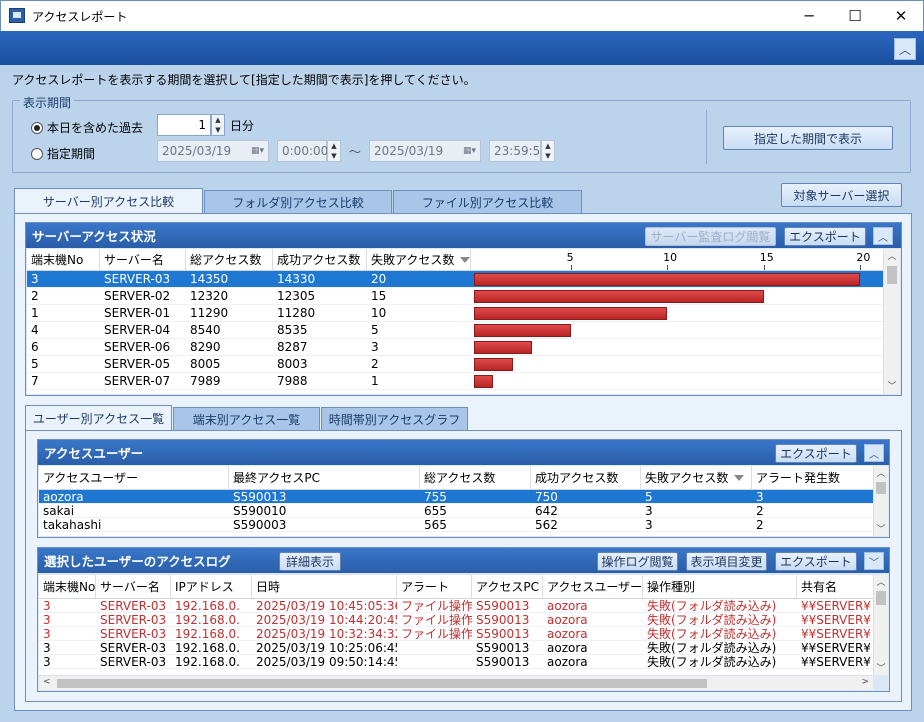  What do you see at coordinates (455, 313) in the screenshot?
I see `table-row: 1 SERVER-01 11290 11280 10` at bounding box center [455, 313].